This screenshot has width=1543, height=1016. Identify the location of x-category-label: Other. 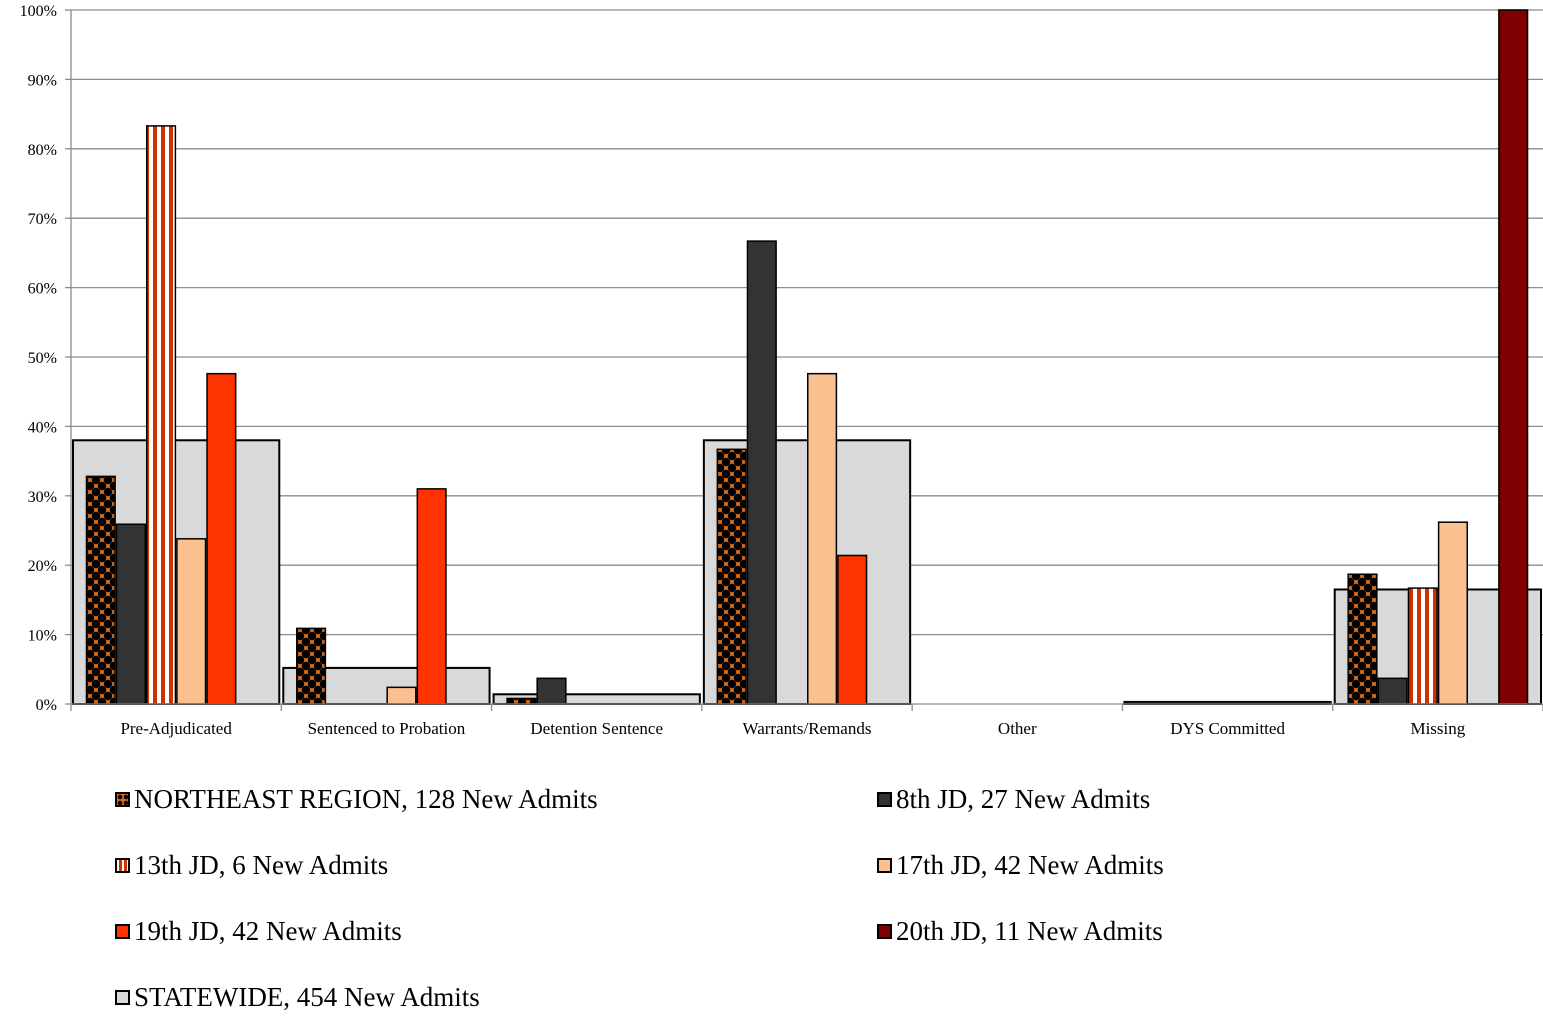
(1017, 728).